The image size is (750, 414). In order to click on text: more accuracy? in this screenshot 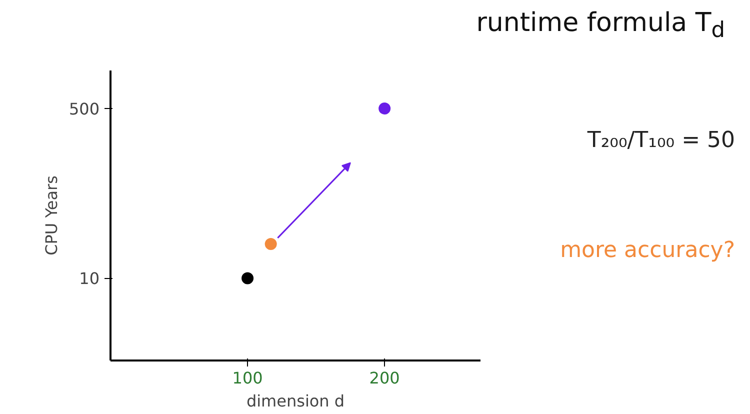, I will do `click(647, 251)`.